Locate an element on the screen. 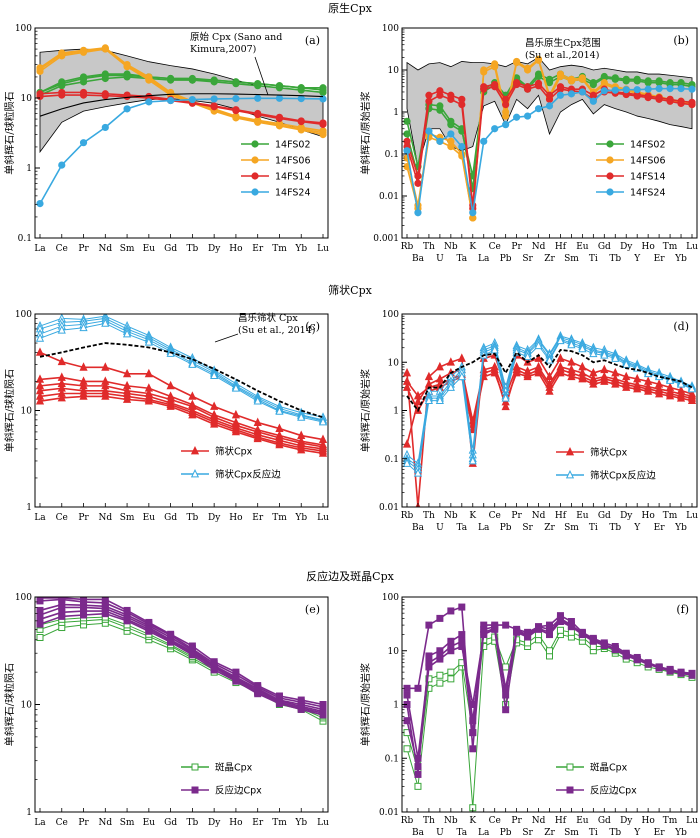 This screenshot has width=700, height=838. legend-label: 筛状Cpx反应边 is located at coordinates (623, 476).